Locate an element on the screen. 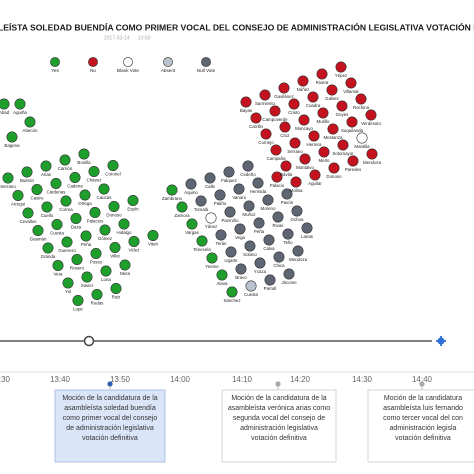 The image size is (474, 474). timeline-tick: 14:10 is located at coordinates (242, 379).